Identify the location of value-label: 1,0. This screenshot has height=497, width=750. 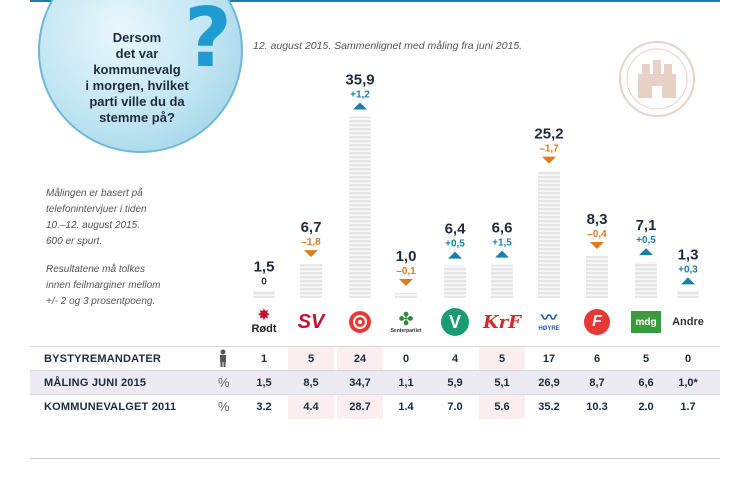
(406, 256).